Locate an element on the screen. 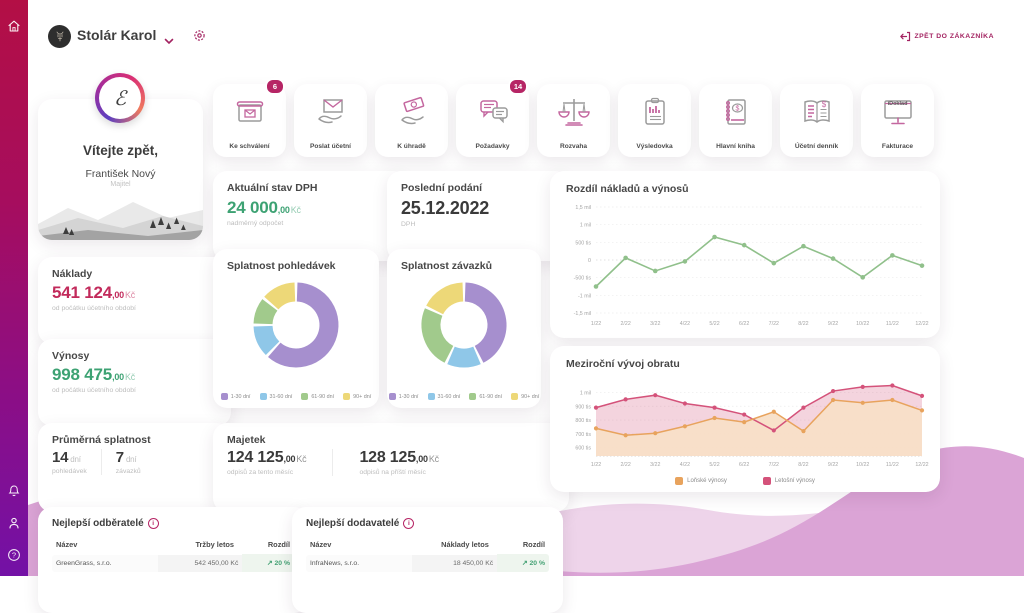 Image resolution: width=1024 pixels, height=613 pixels. last-filing-note: DPH is located at coordinates (408, 224).